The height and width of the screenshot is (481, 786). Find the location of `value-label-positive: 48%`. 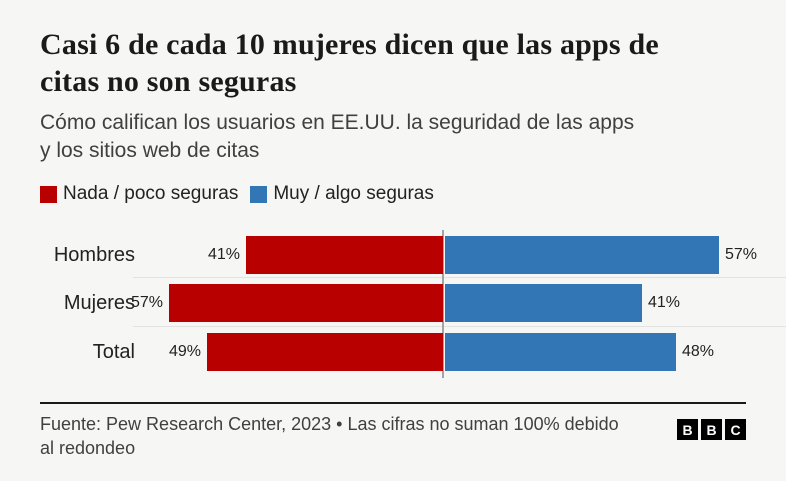

value-label-positive: 48% is located at coordinates (698, 351).